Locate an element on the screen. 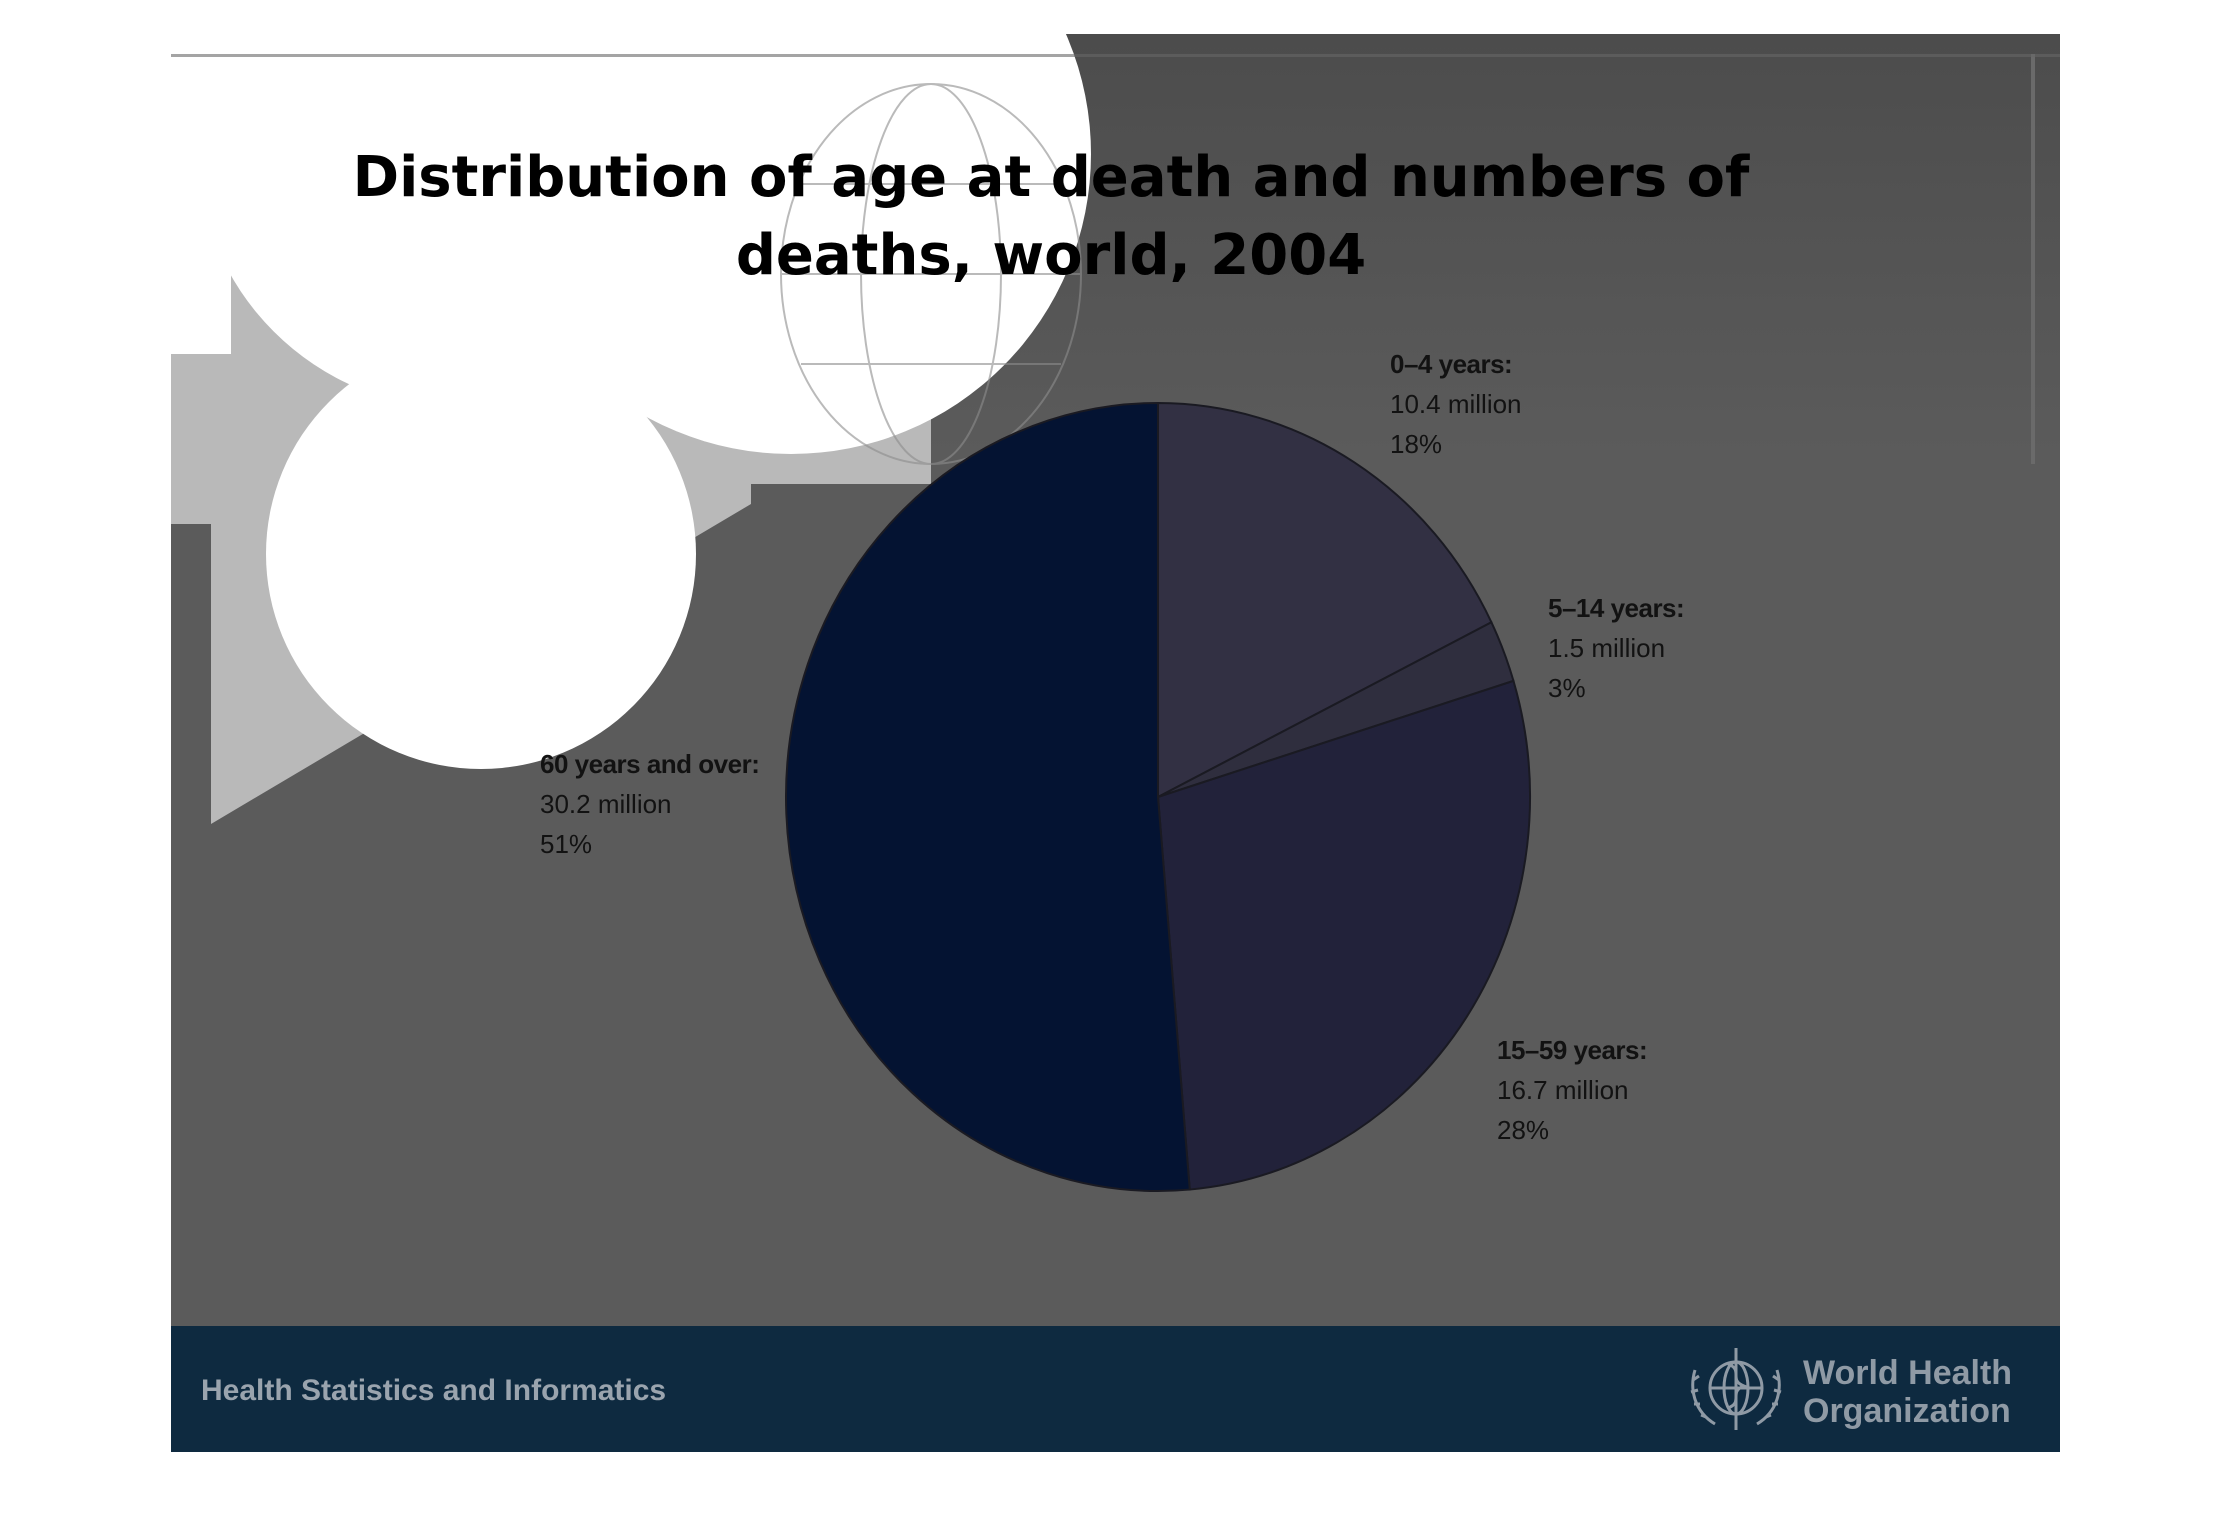 The height and width of the screenshot is (1530, 2216). slice-label-name: 60 years and over: is located at coordinates (650, 764).